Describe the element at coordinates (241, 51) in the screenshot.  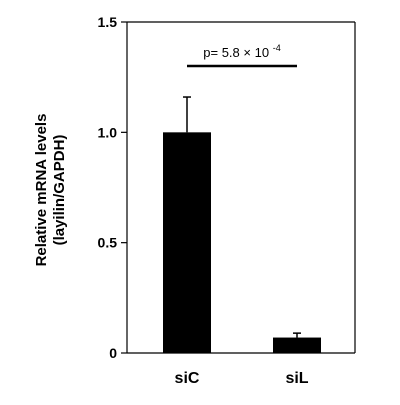
I see `p-value-annotation: p= 5.8 × 10 -4` at that location.